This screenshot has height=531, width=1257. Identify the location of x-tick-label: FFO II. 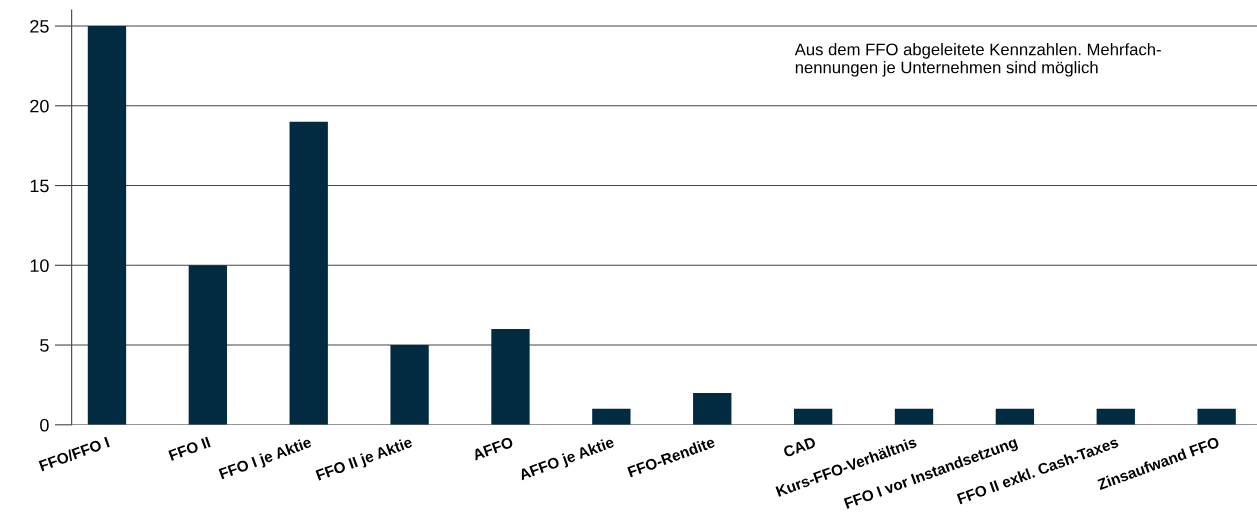
(189, 448).